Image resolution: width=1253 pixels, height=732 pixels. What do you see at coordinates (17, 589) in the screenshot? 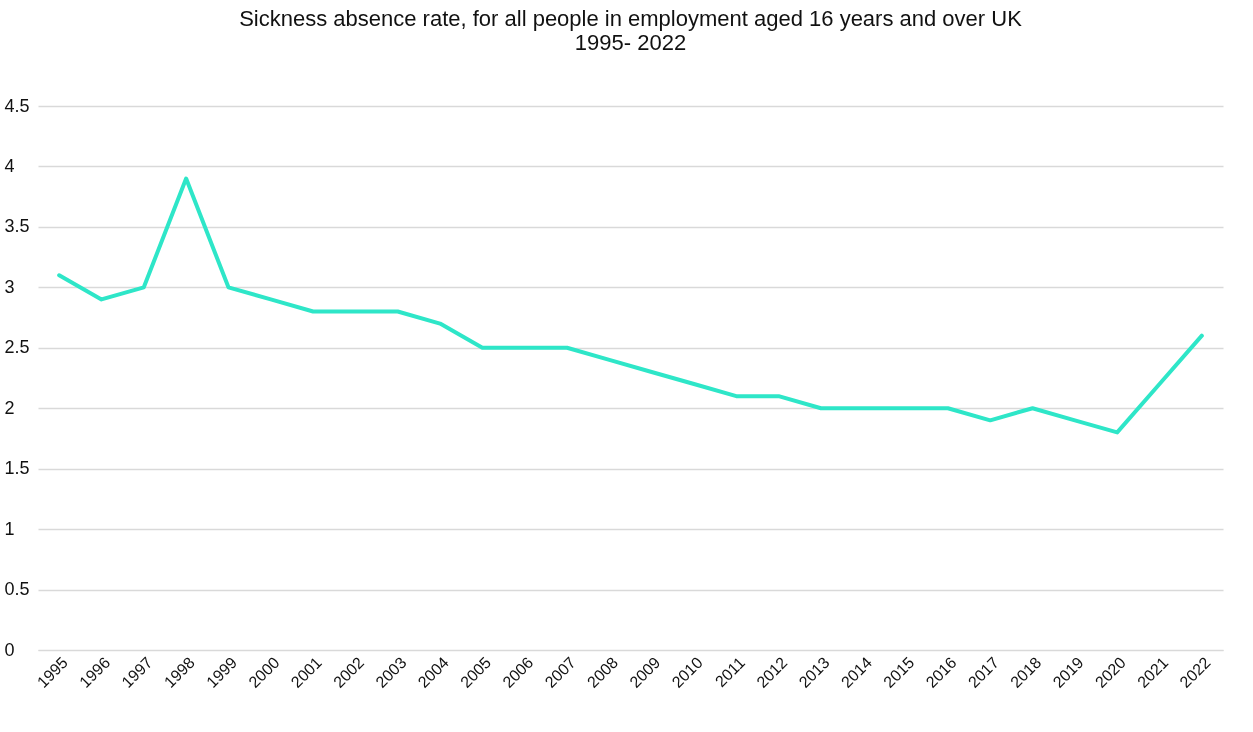
I see `y-tick-label: 0.5` at bounding box center [17, 589].